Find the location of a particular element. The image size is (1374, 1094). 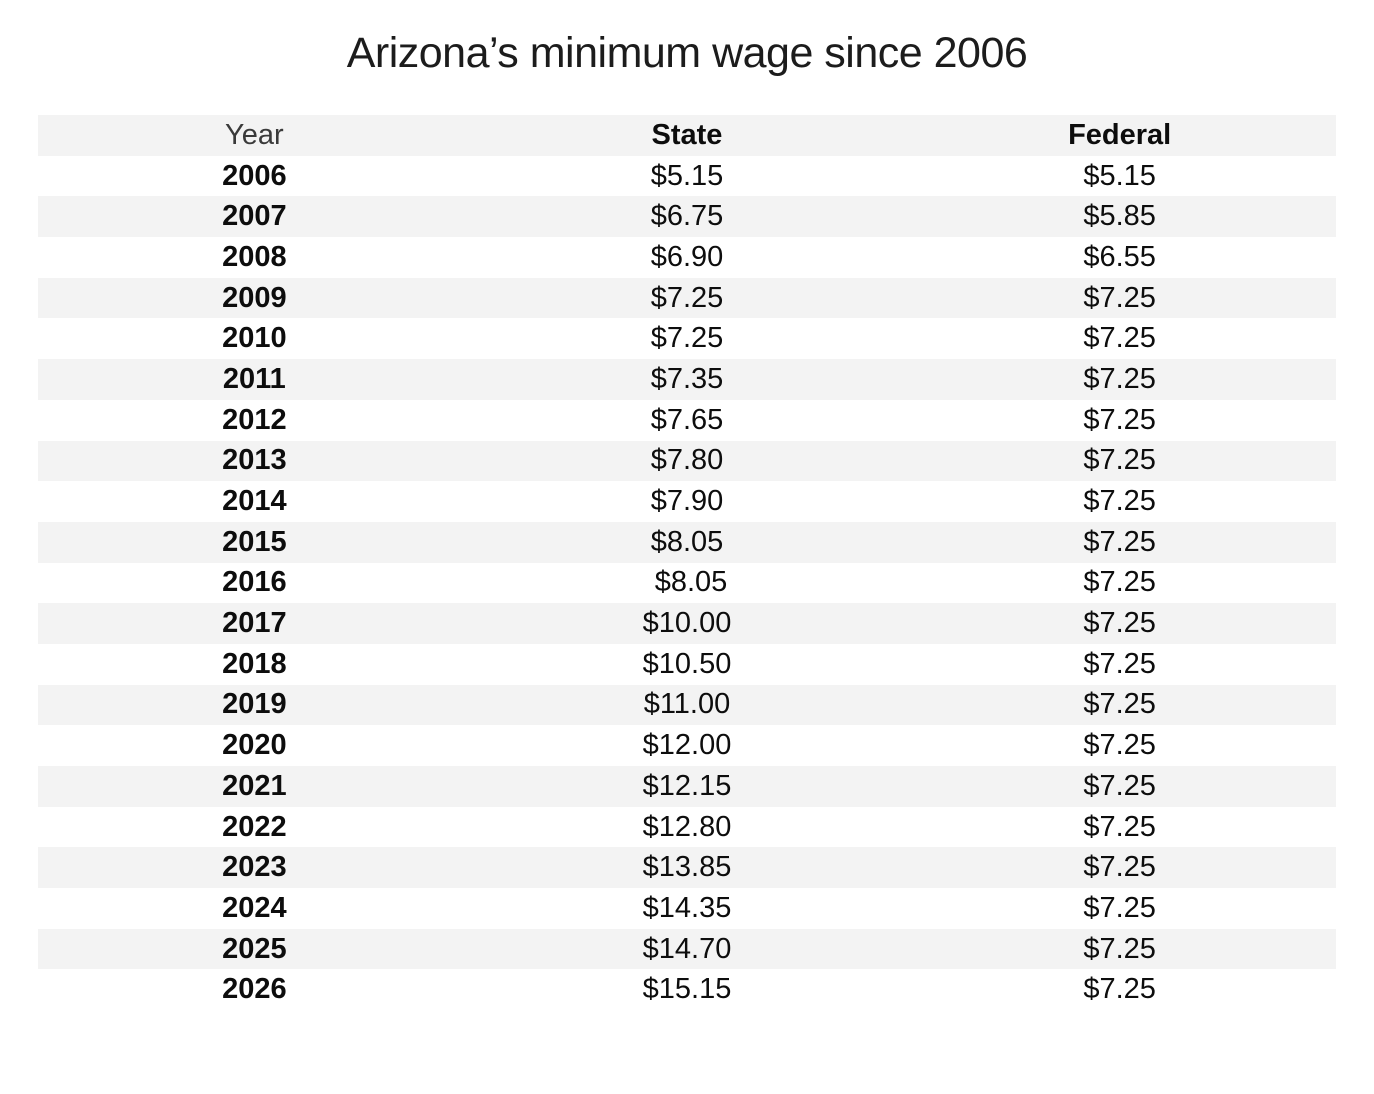

state-cell: $12.80 is located at coordinates (687, 826).